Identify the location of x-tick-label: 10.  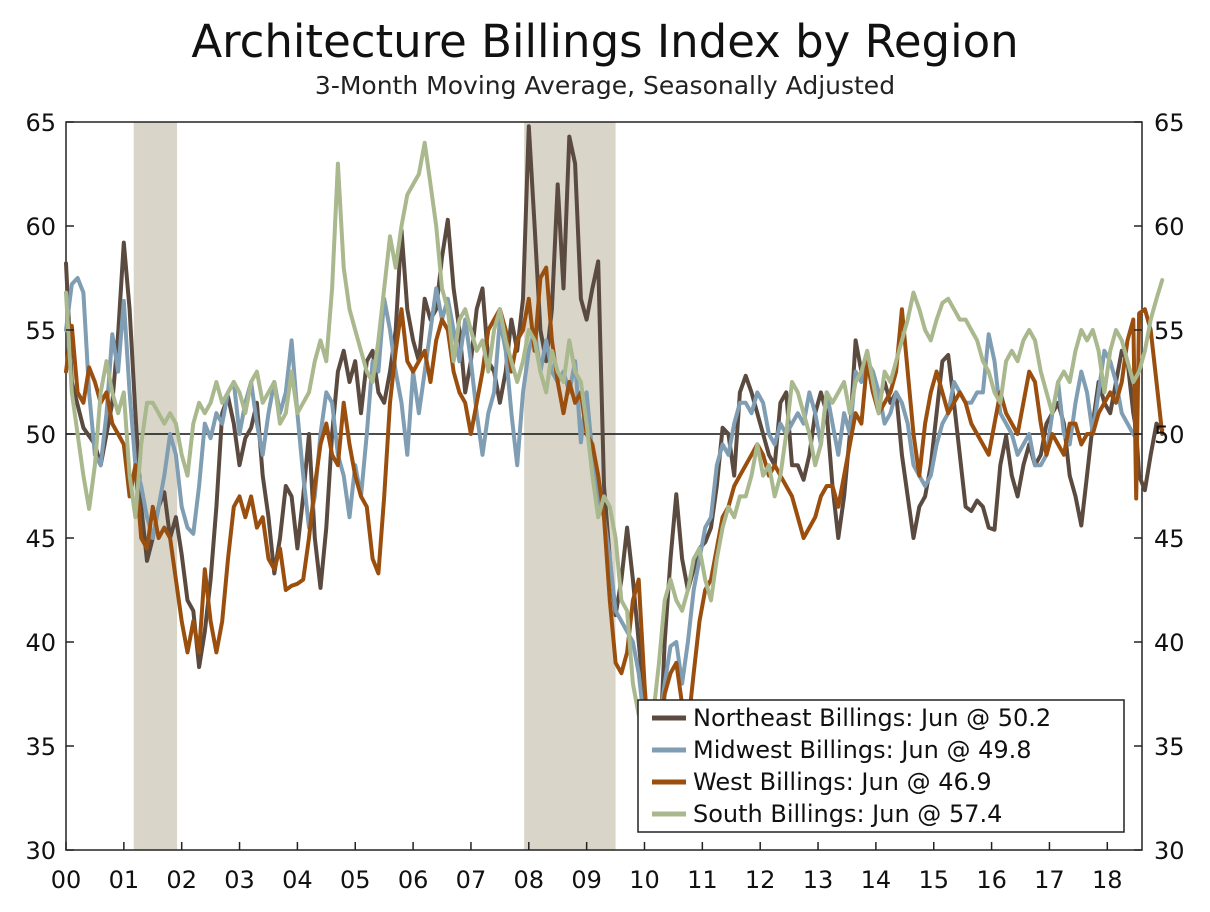
(644, 880).